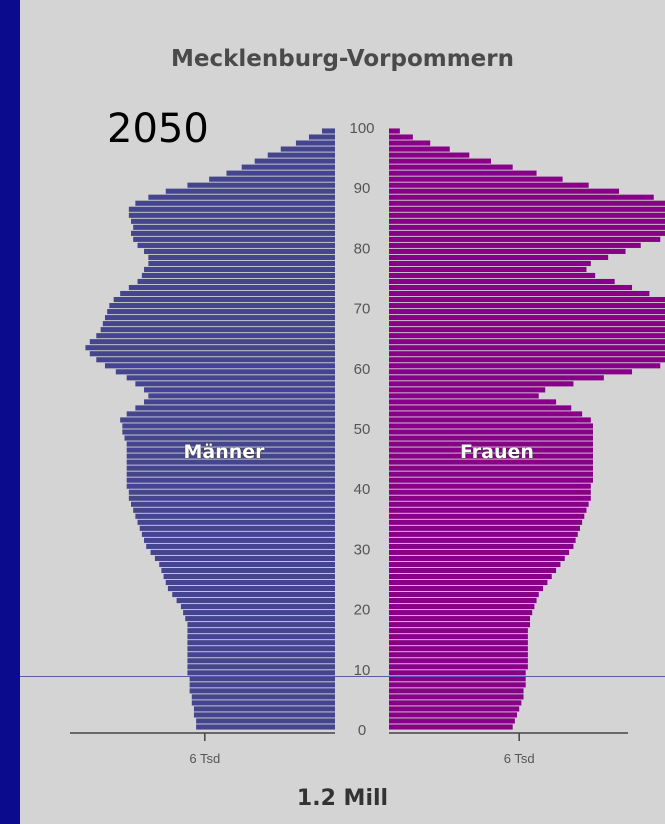 Image resolution: width=665 pixels, height=824 pixels. I want to click on age-tick-label: 100, so click(361, 128).